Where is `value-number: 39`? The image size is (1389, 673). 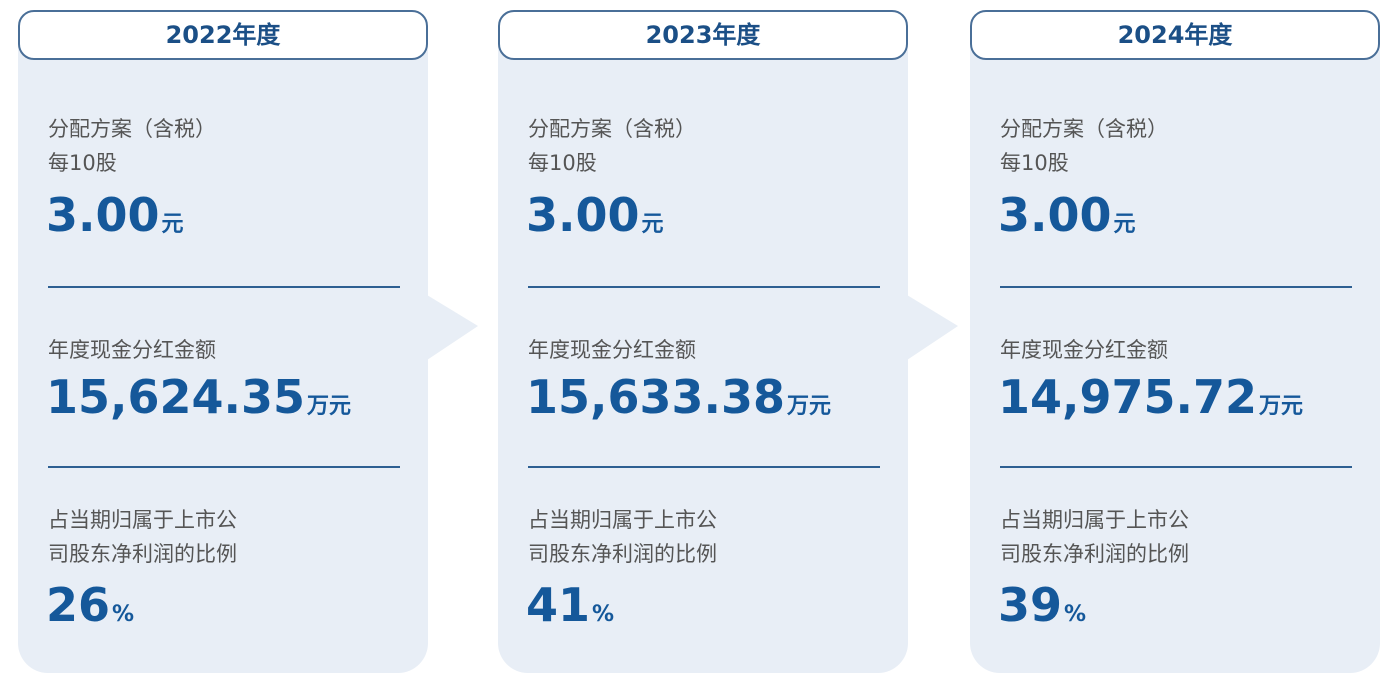 value-number: 39 is located at coordinates (1030, 605).